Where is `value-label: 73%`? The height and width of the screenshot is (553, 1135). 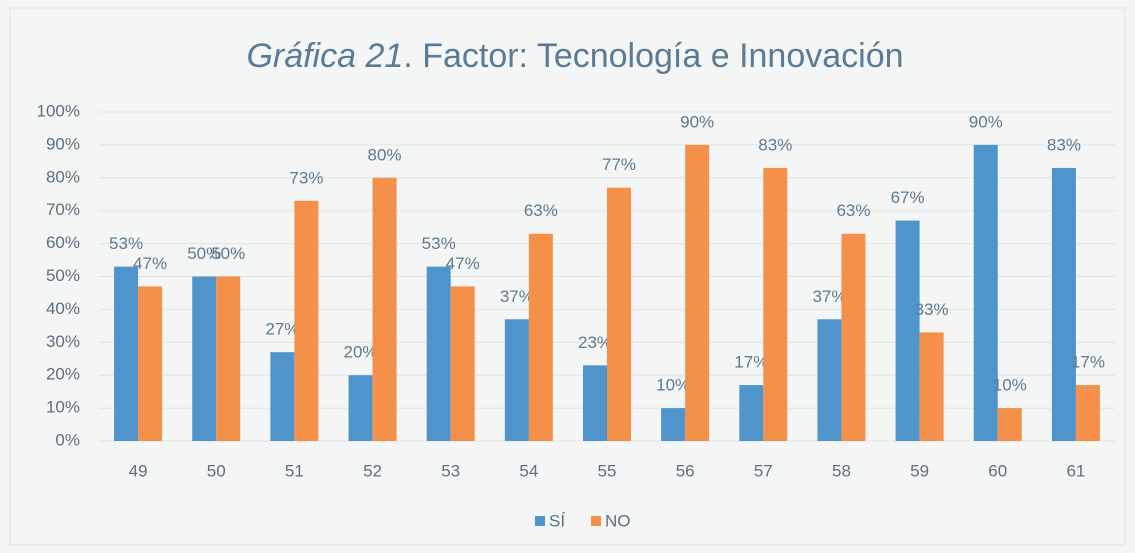 value-label: 73% is located at coordinates (306, 177).